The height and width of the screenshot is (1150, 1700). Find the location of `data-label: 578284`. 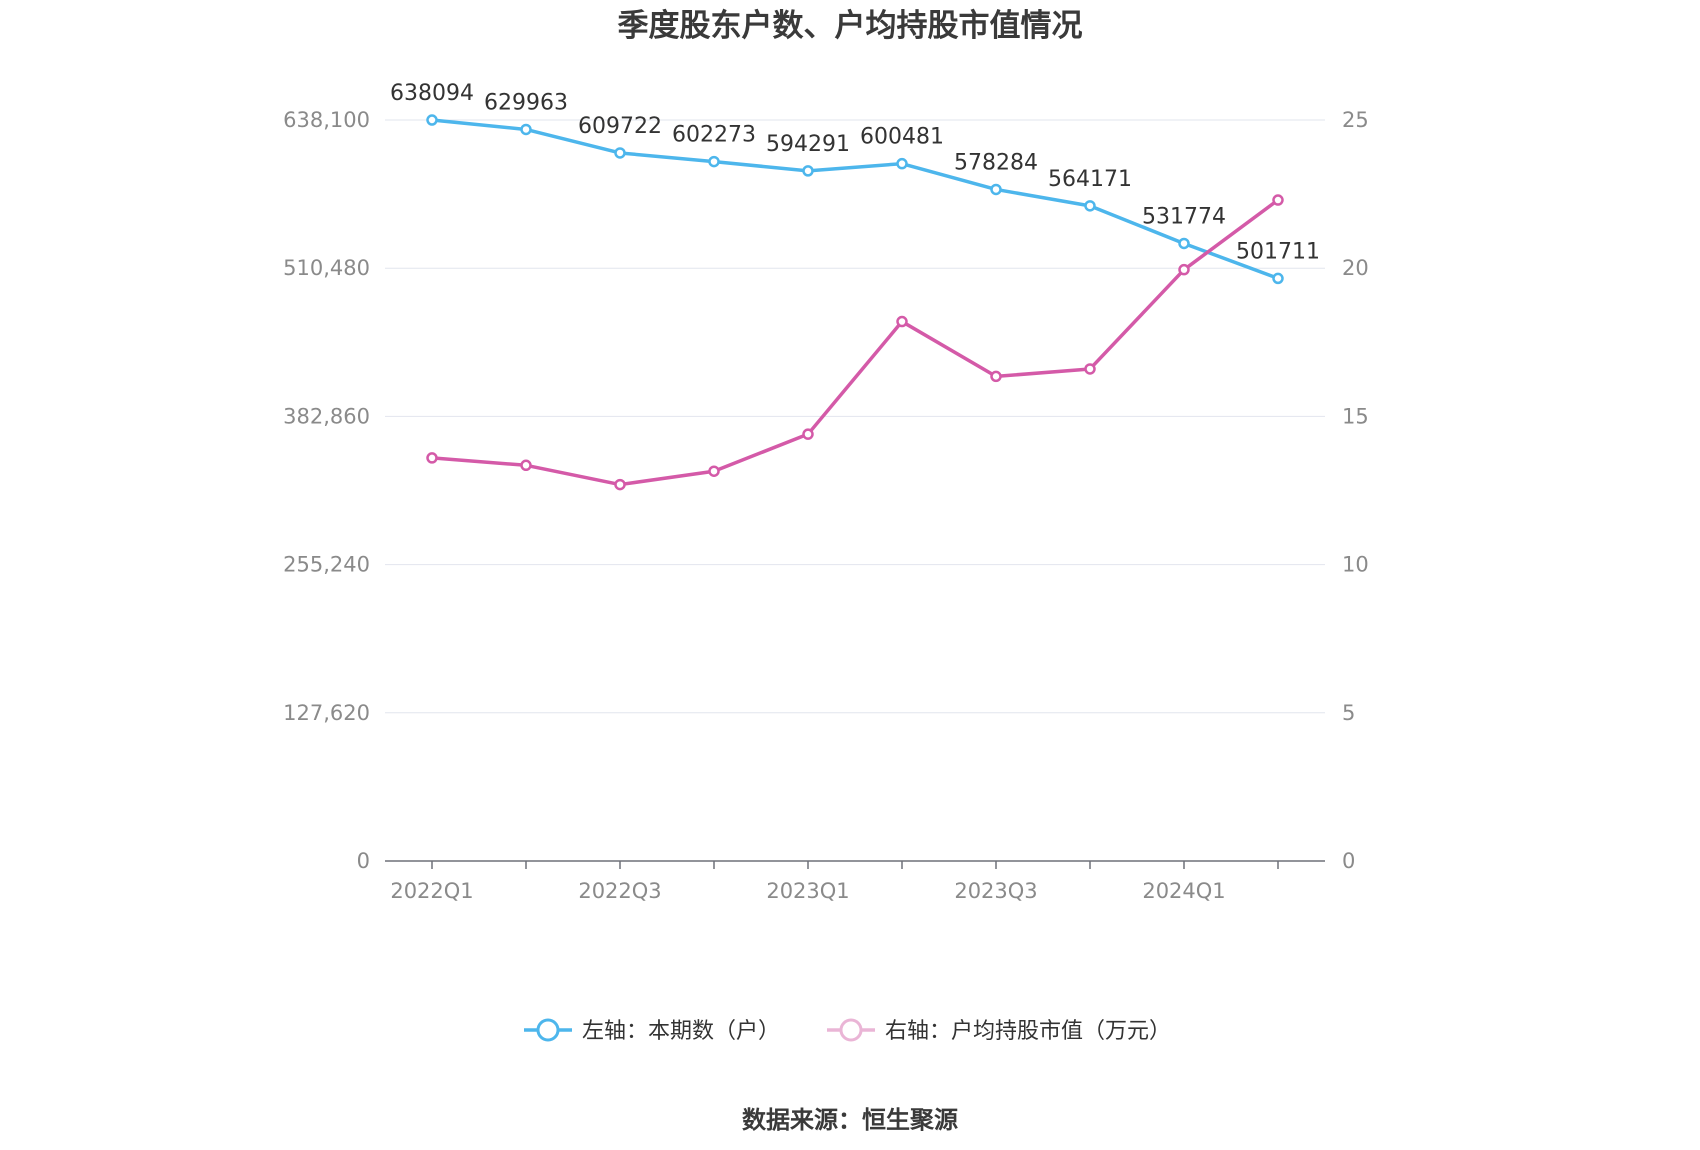

data-label: 578284 is located at coordinates (996, 162).